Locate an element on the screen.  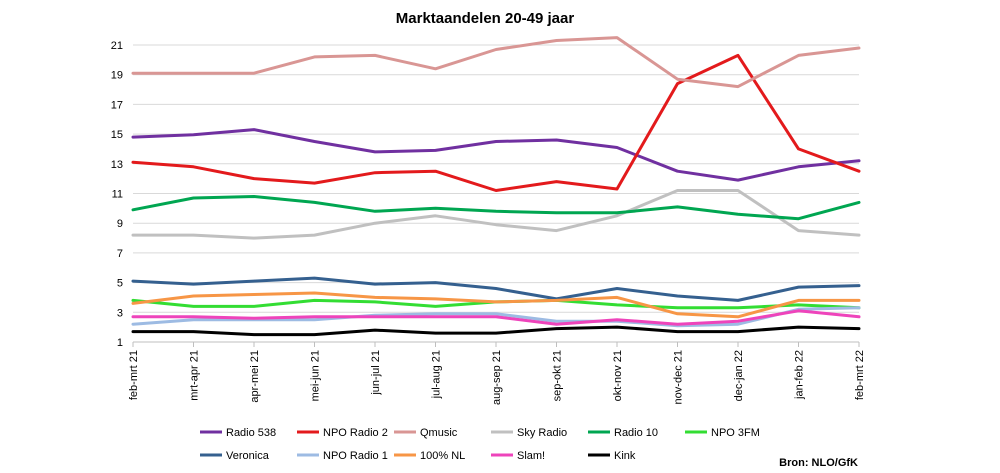
legend-label: Veronica is located at coordinates (248, 456).